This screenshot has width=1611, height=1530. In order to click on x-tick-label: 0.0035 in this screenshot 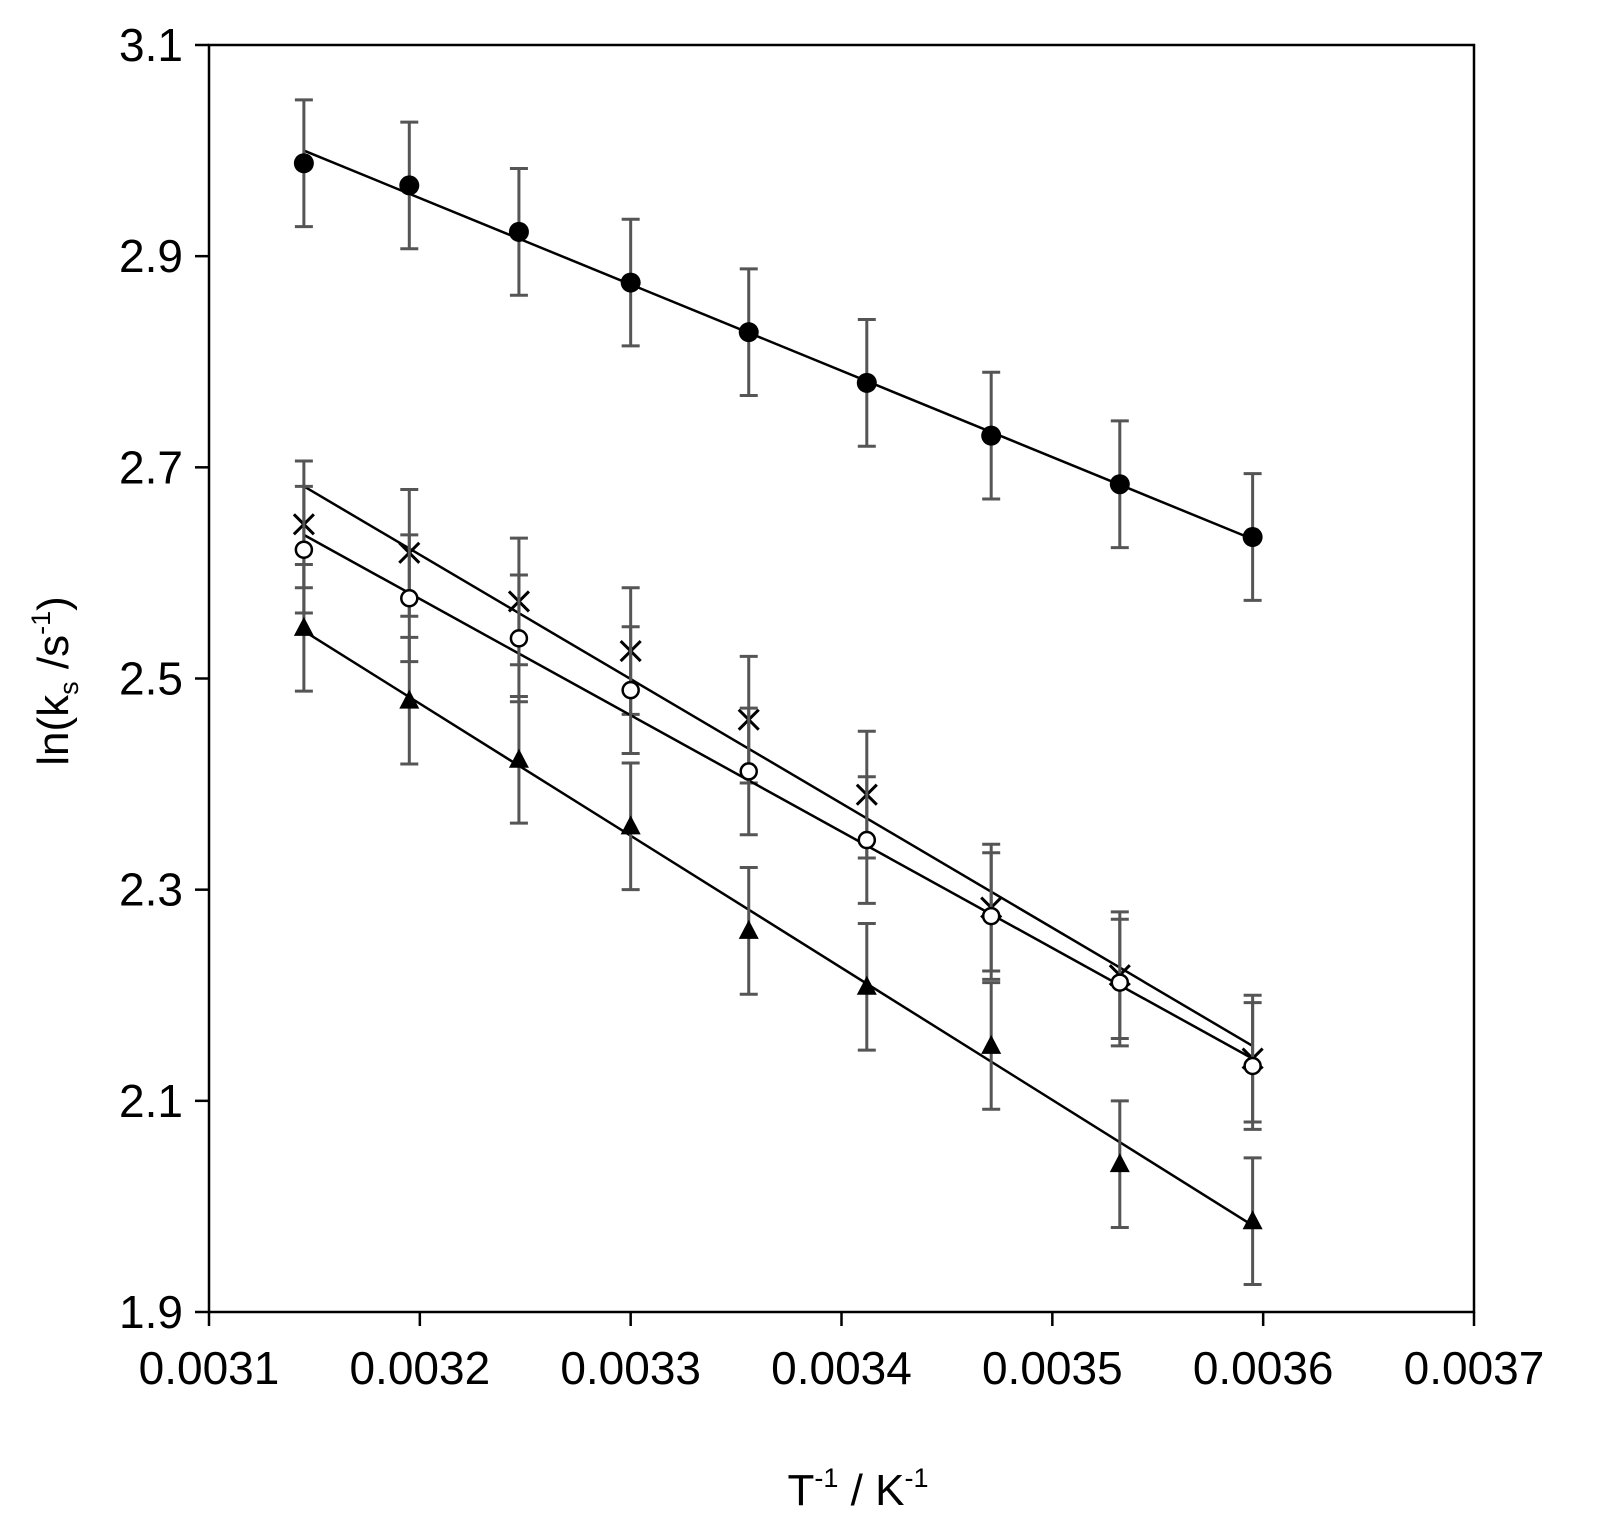, I will do `click(1052, 1368)`.